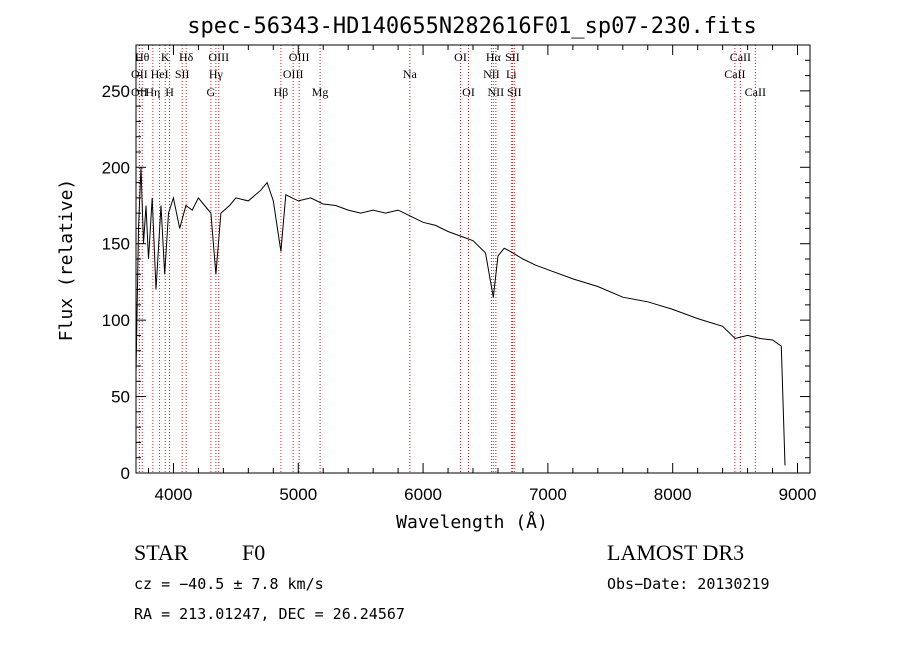  Describe the element at coordinates (253, 552) in the screenshot. I see `object-subclass-label: F0` at that location.